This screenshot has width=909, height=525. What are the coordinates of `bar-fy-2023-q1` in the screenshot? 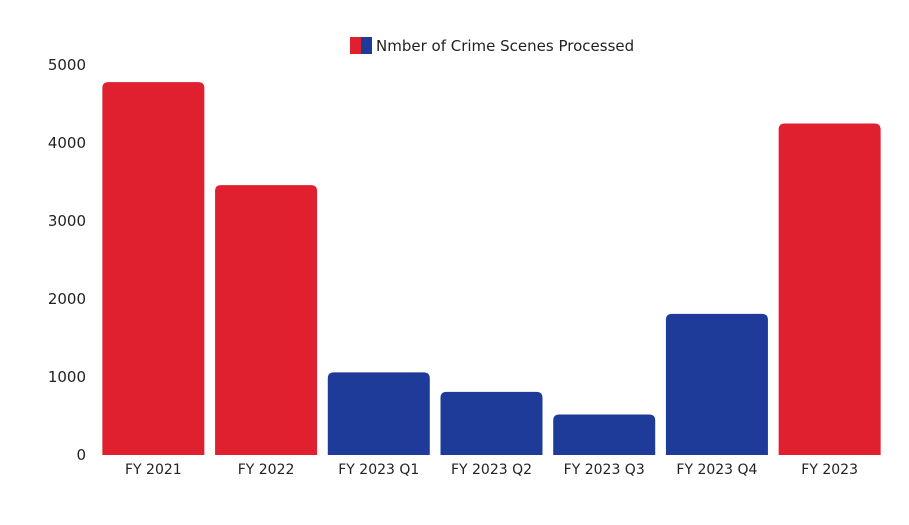 It's located at (378, 413).